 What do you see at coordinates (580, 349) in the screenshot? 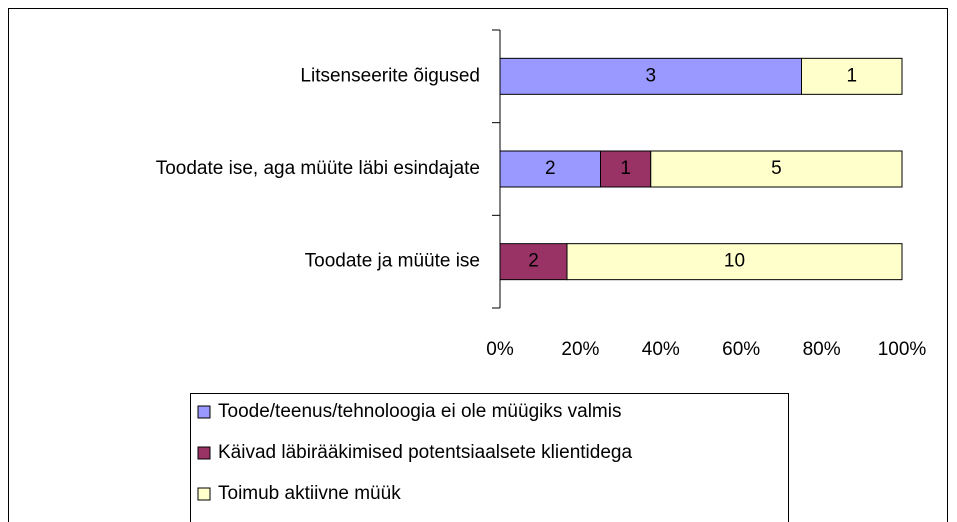
I see `x-tick-label: 20%` at bounding box center [580, 349].